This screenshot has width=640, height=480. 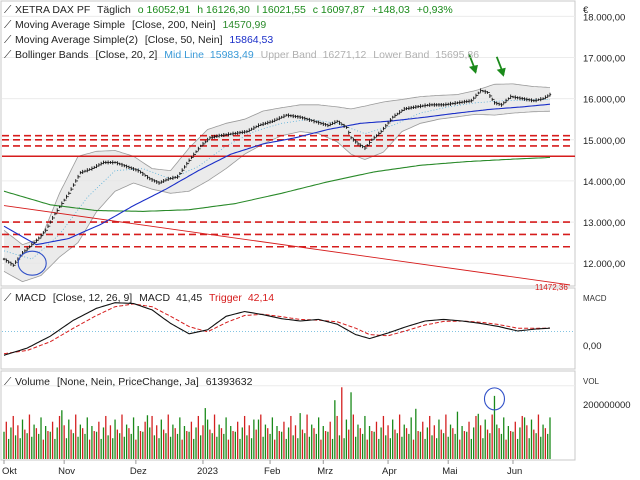 I want to click on header-arrow-icon: ⟋, so click(x=8, y=10).